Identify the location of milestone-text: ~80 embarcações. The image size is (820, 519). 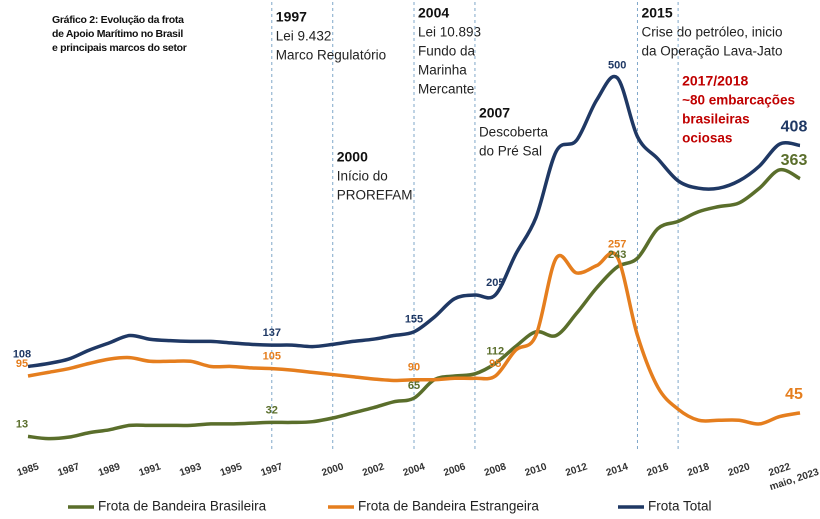
(738, 100).